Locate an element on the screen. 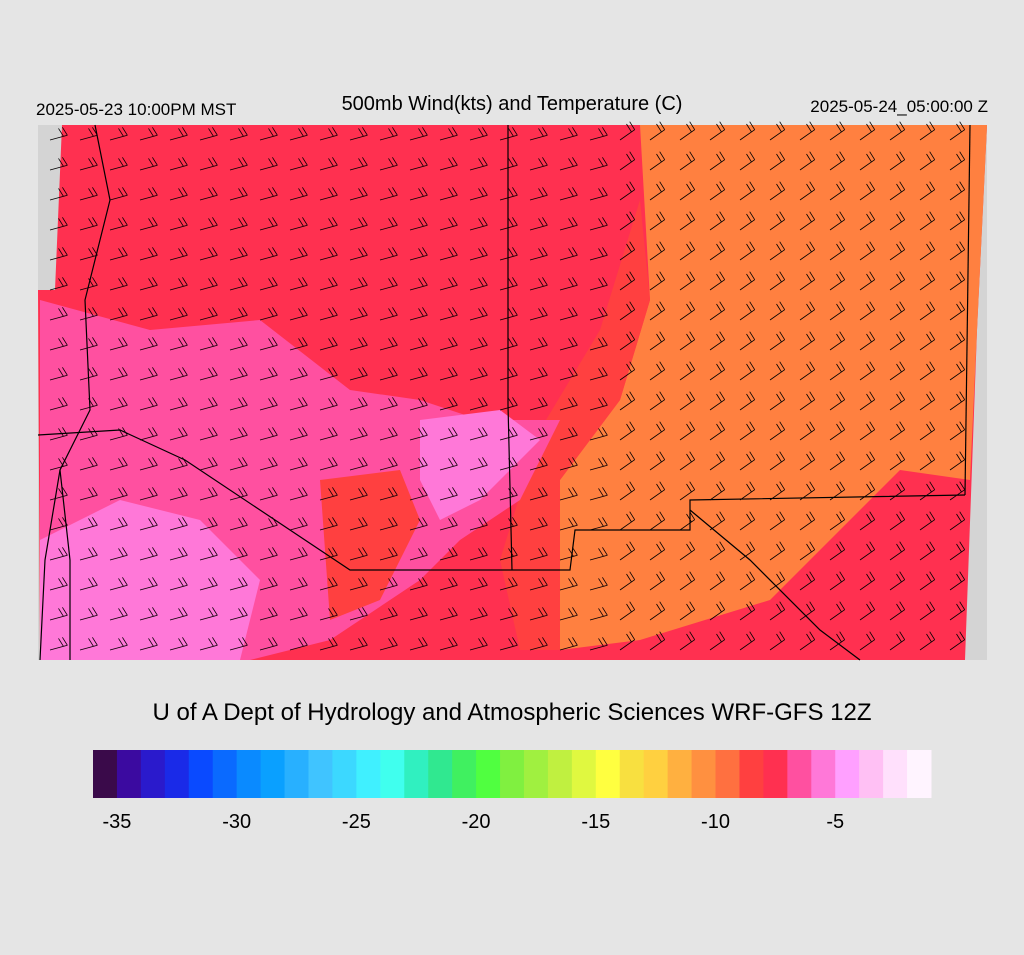 The width and height of the screenshot is (1024, 955). colorbar: -35 -30 -25 -20 -15 -10 -5 is located at coordinates (512, 791).